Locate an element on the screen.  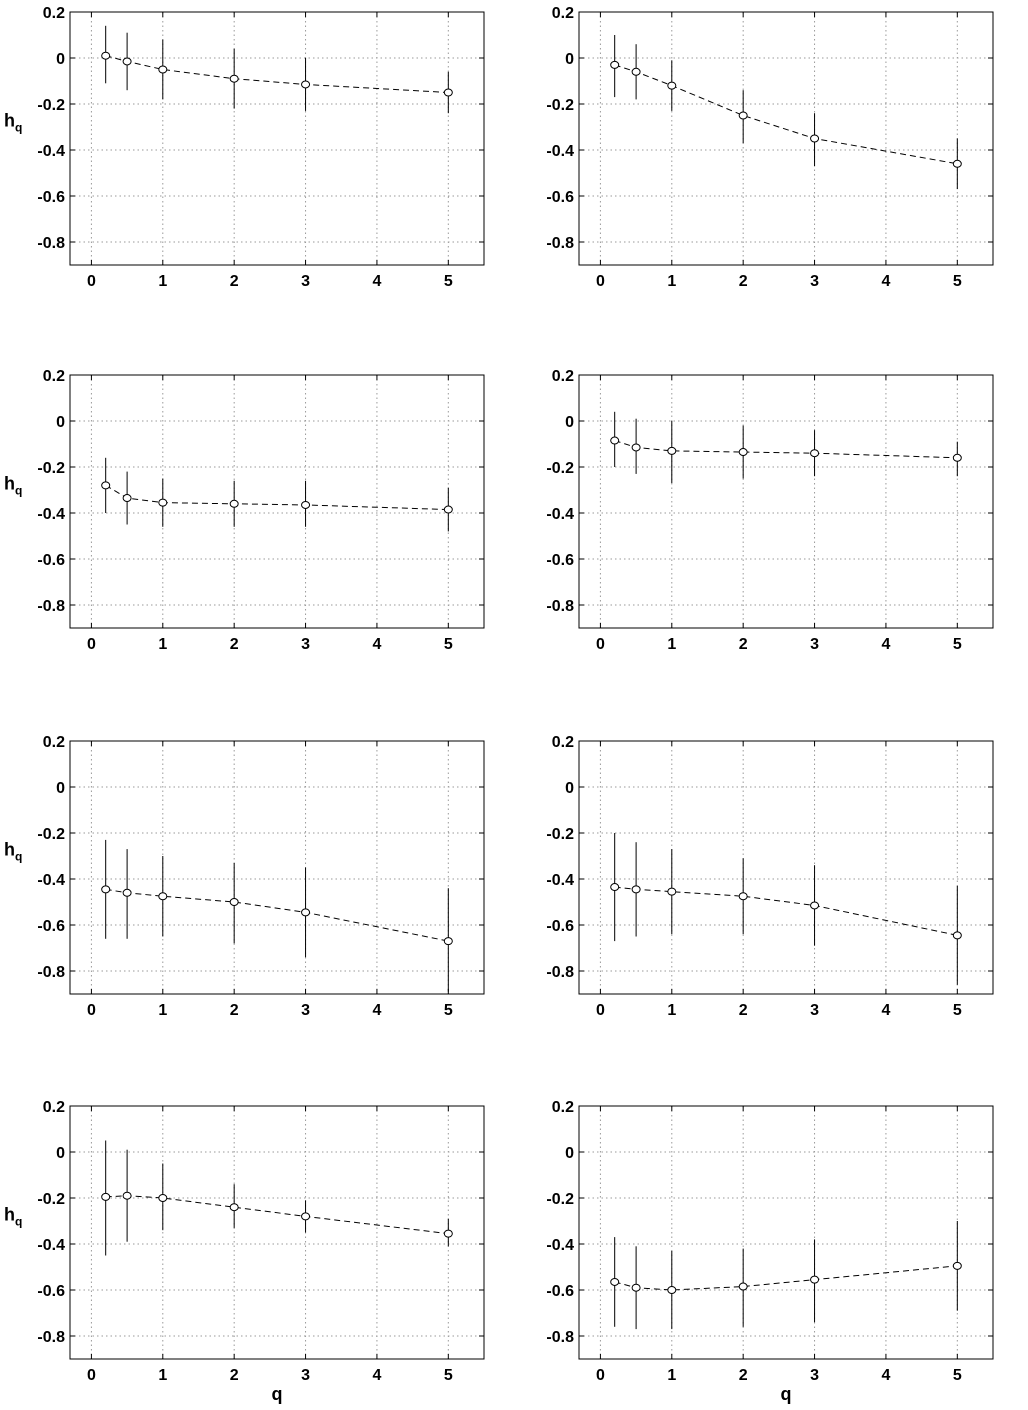
panel-5: 0 1 2 3 4 5 0.2 0 -0.2 -0.4 -0.6 -0.8 hq is located at coordinates (244, 876).